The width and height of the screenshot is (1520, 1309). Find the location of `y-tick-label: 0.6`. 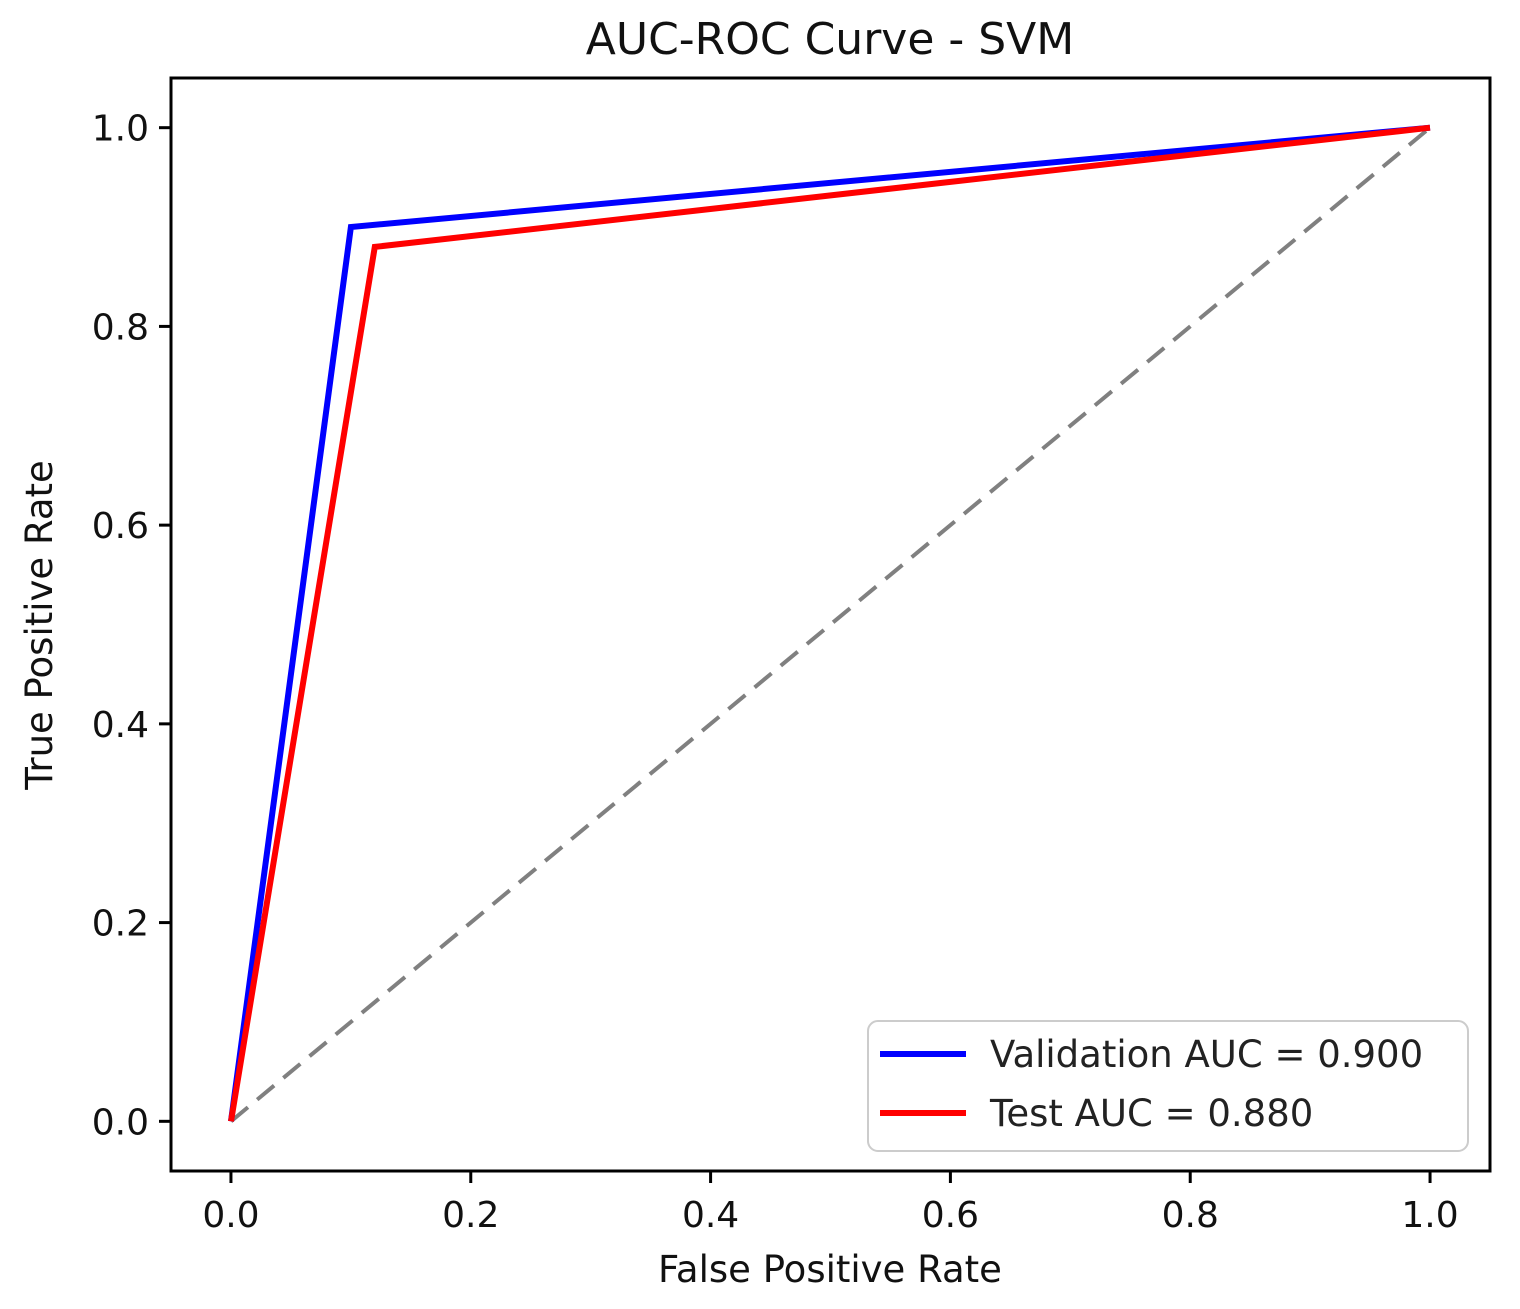

y-tick-label: 0.6 is located at coordinates (120, 526).